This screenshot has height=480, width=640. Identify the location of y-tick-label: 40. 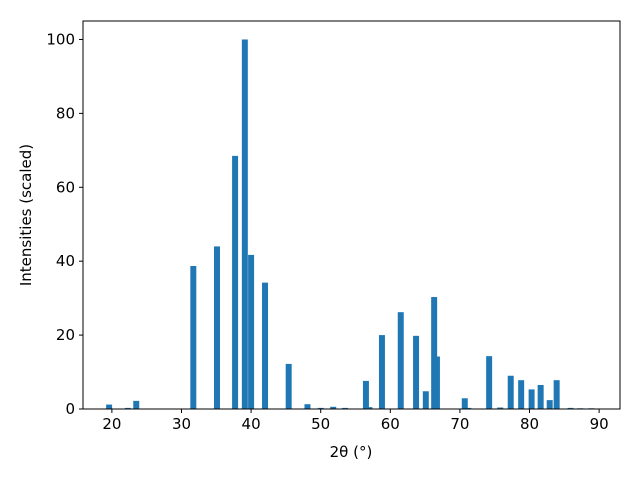
(65, 261).